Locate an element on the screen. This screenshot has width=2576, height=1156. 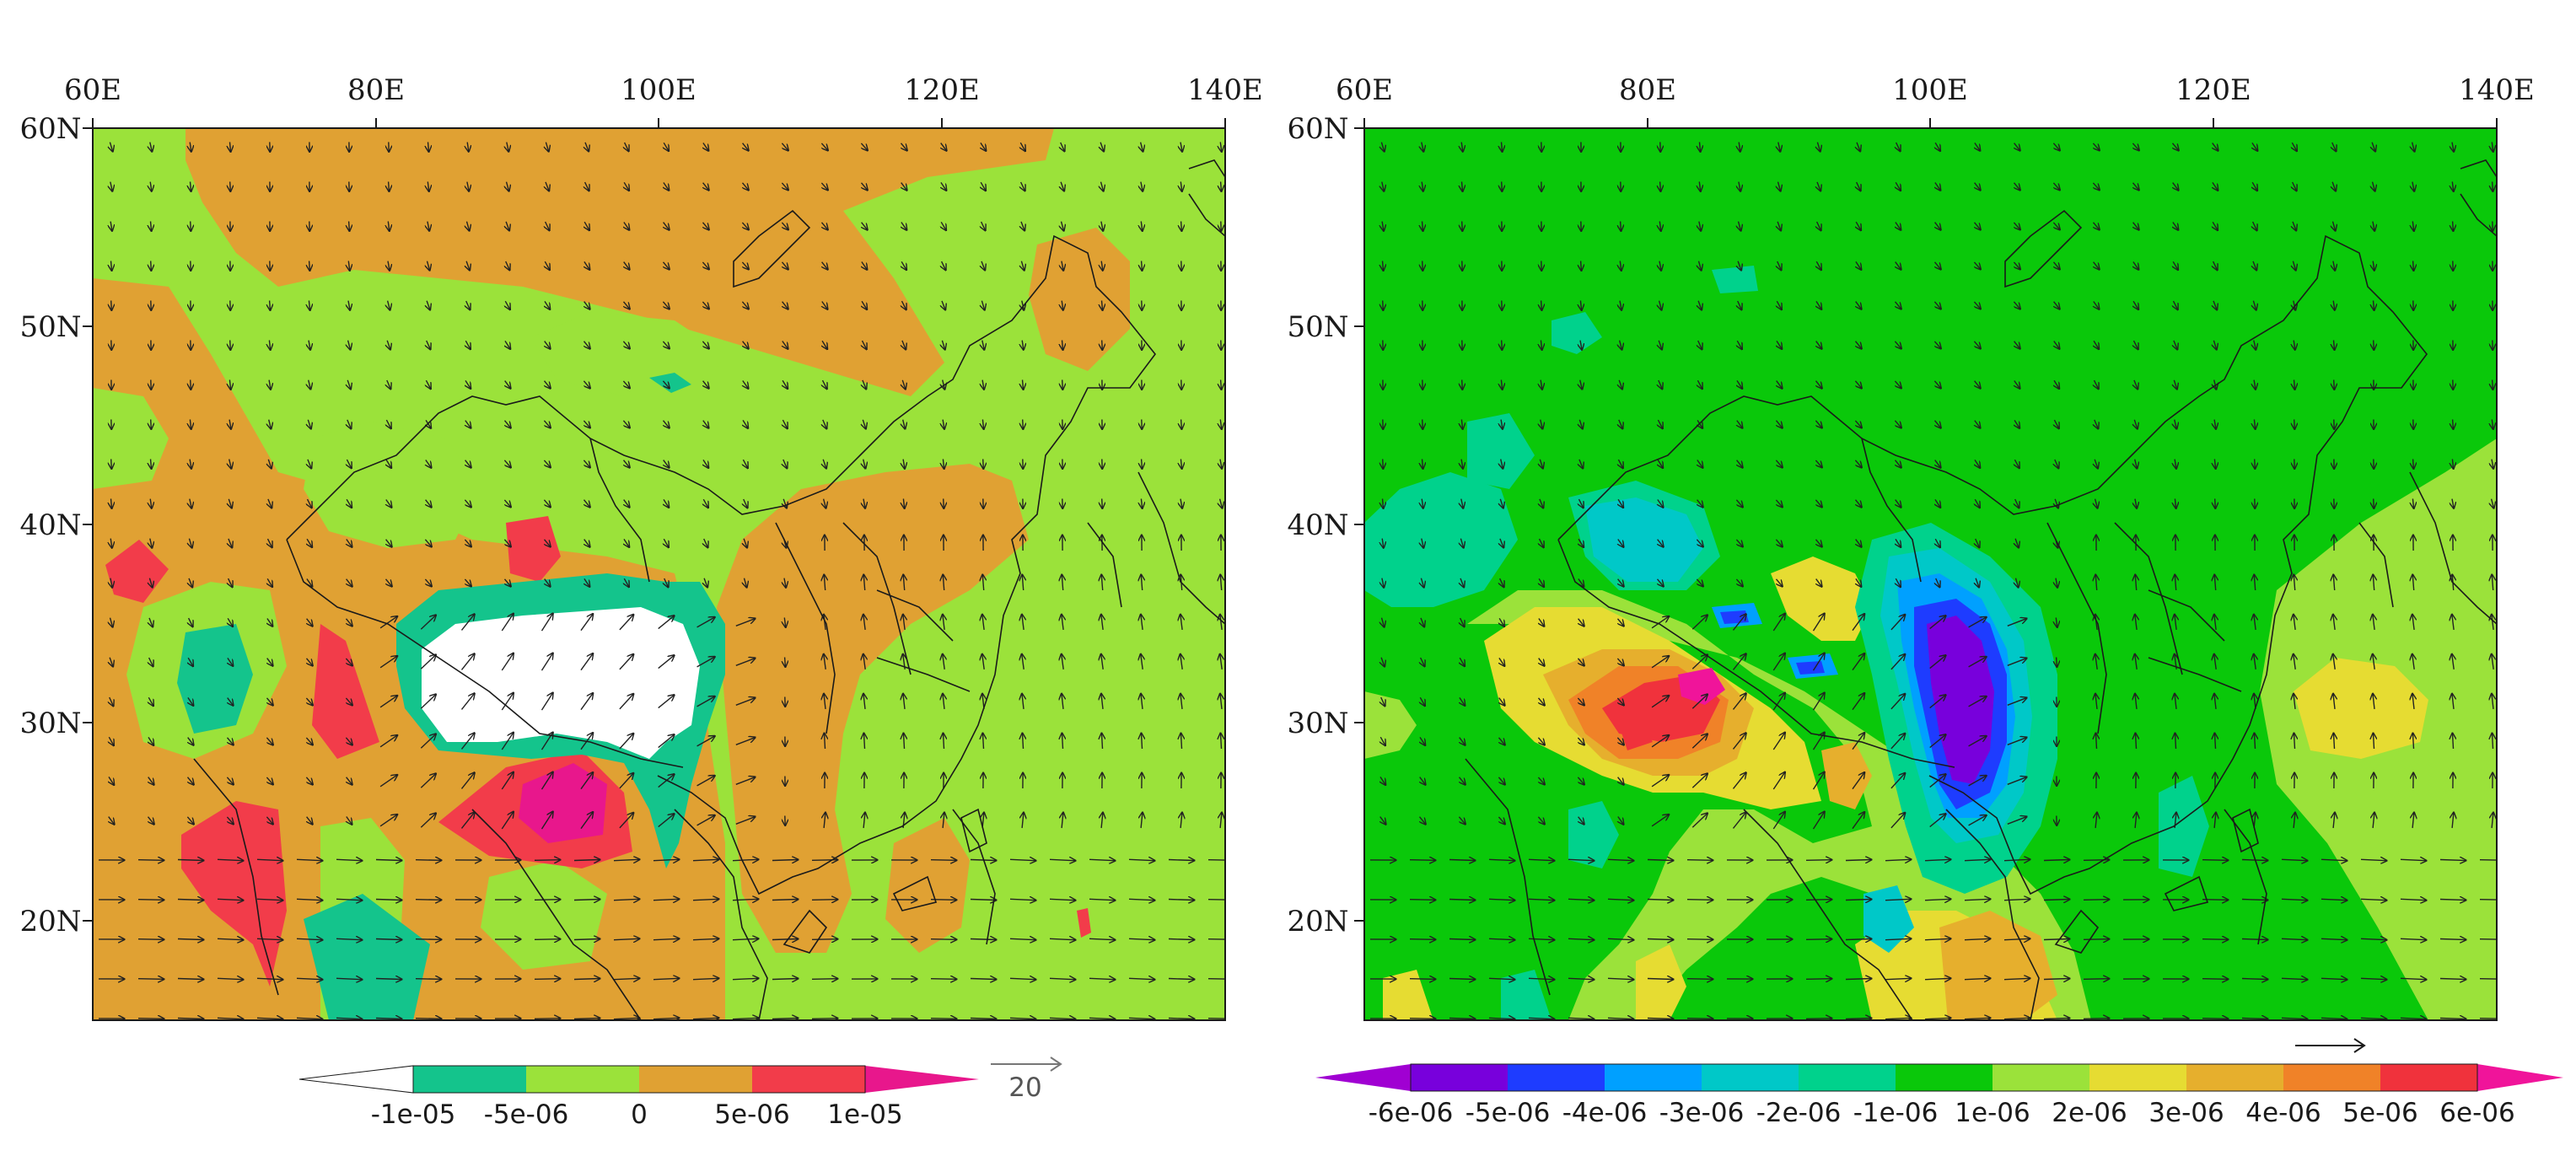
left-x-tick-label: 140E is located at coordinates (1225, 90).